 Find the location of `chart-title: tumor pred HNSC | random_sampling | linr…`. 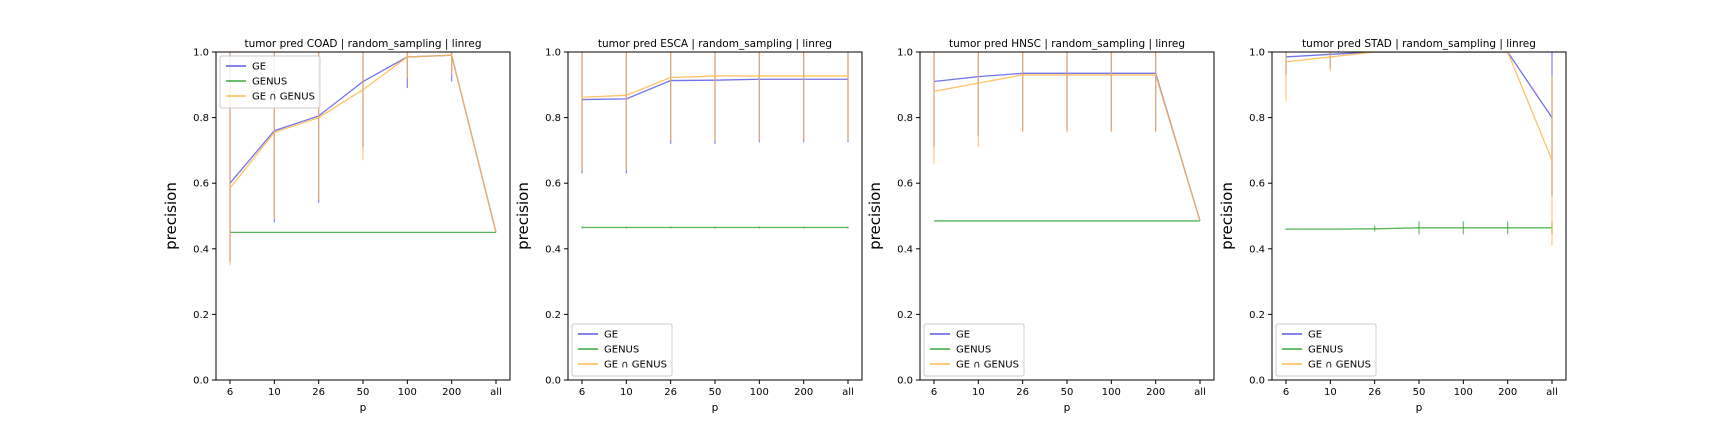

chart-title: tumor pred HNSC | random_sampling | linr… is located at coordinates (1067, 44).